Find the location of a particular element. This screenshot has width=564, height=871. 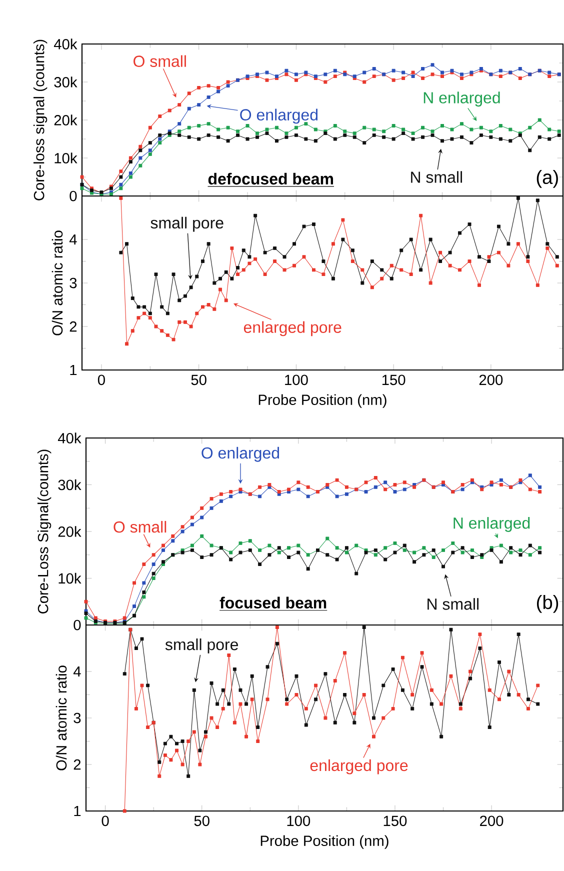

annotation: (b) is located at coordinates (547, 604).